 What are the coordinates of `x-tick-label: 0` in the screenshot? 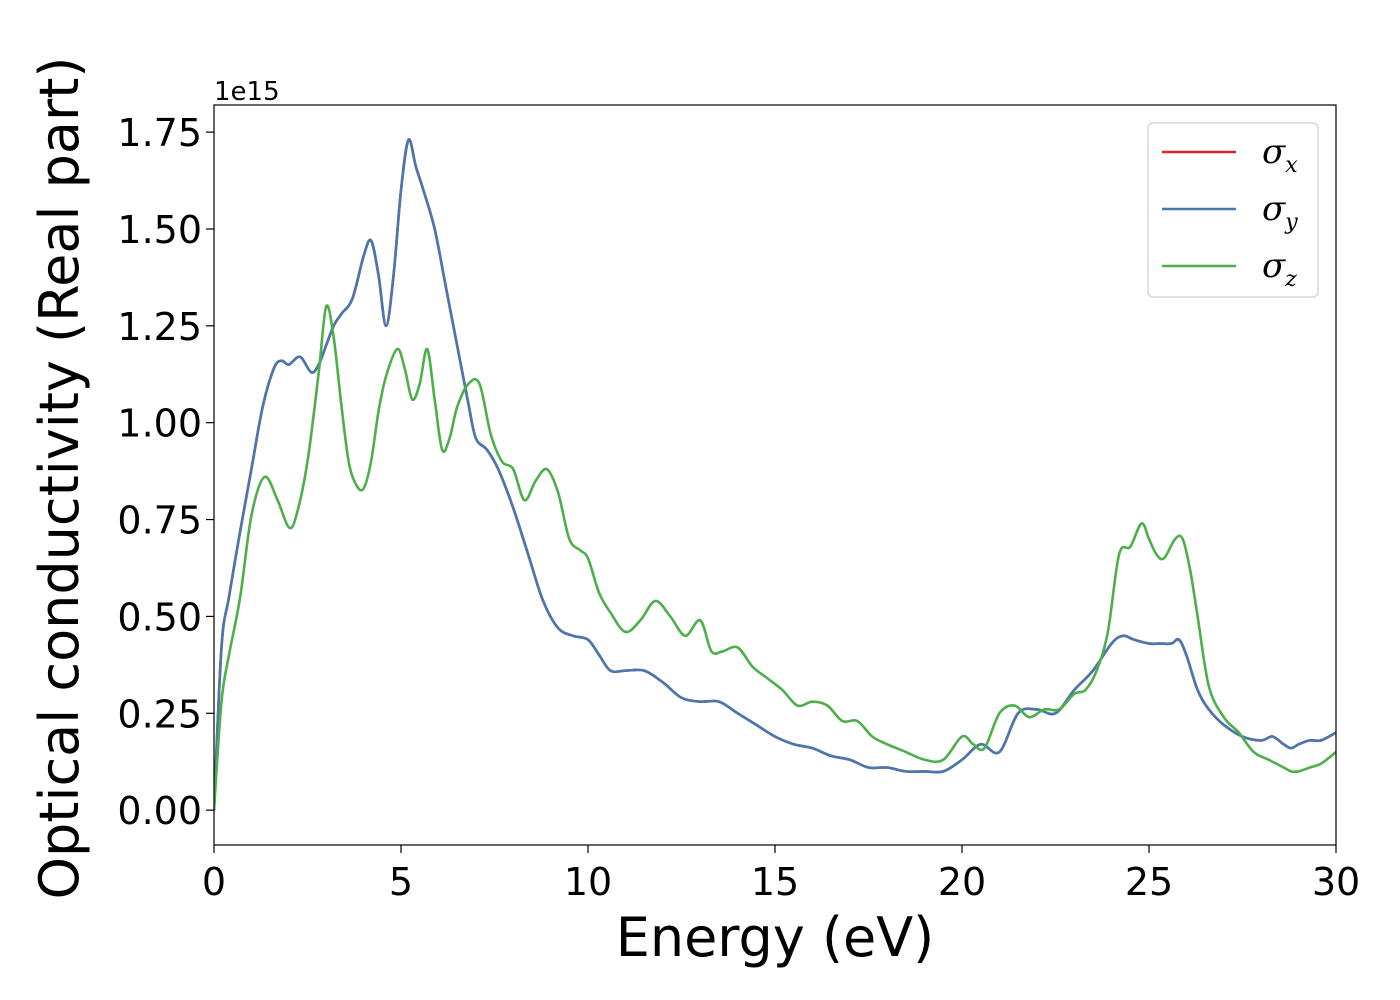 It's located at (214, 882).